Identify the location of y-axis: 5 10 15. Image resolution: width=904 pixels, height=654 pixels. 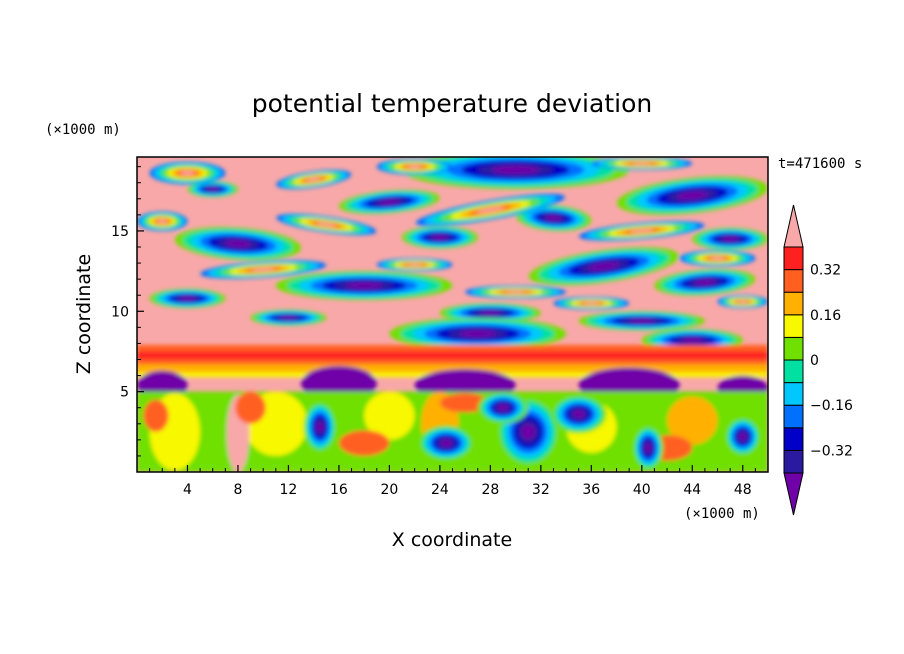
(127, 311).